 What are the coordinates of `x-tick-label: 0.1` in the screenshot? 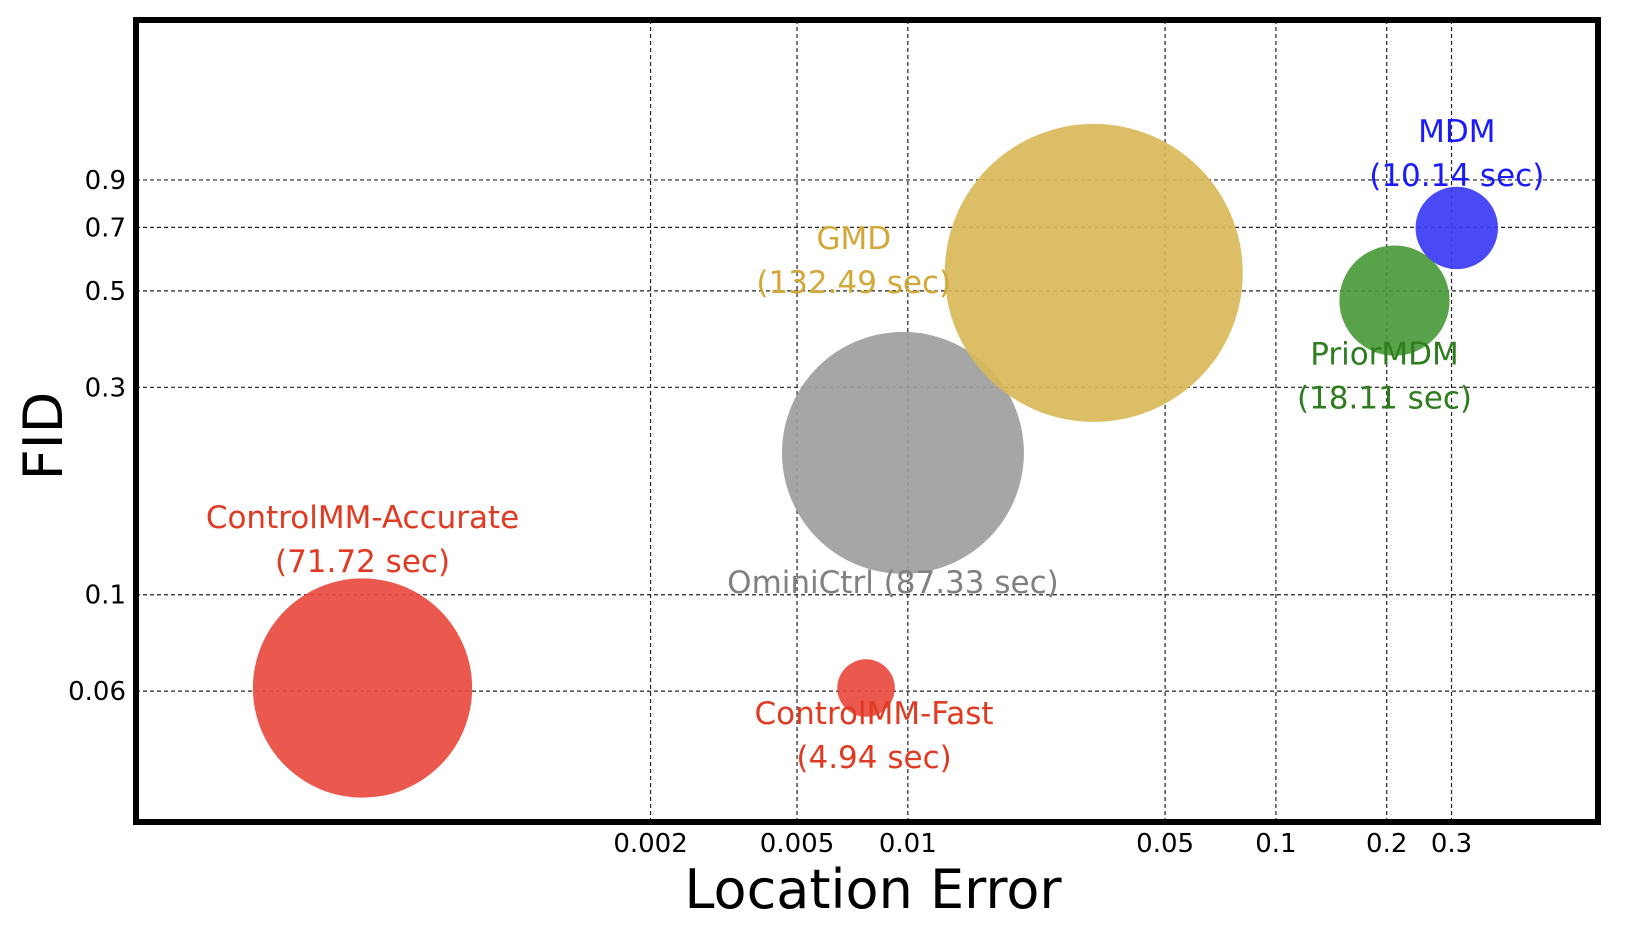 It's located at (1275, 844).